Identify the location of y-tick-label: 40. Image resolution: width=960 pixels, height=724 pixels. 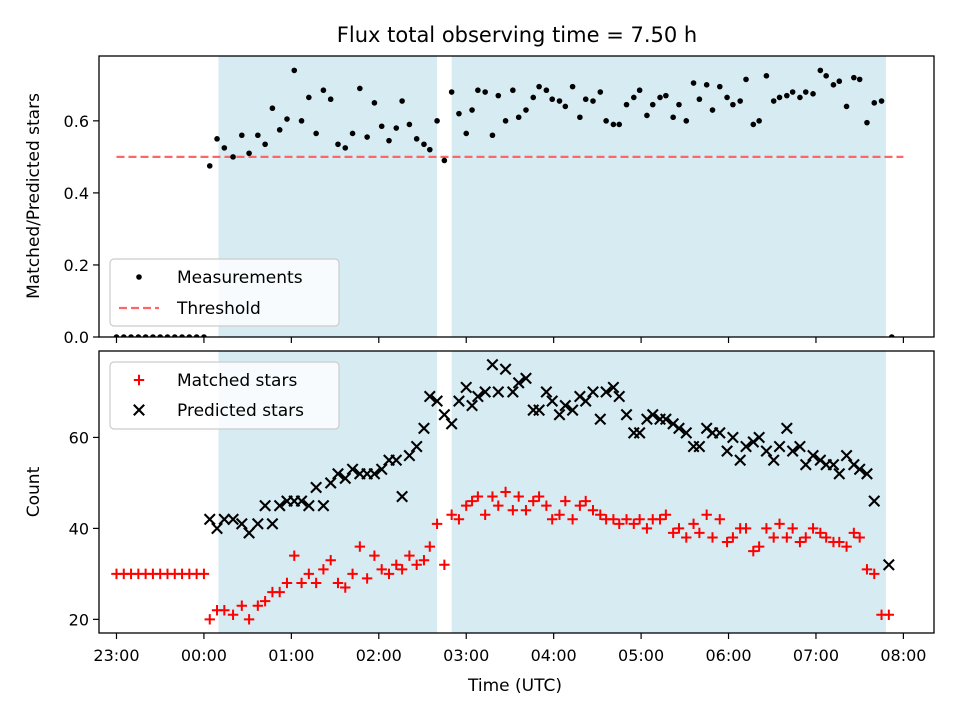
(79, 528).